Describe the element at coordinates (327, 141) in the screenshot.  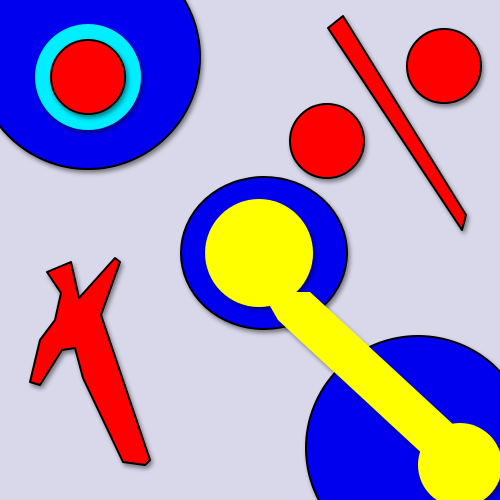
I see `red-dot-lower` at that location.